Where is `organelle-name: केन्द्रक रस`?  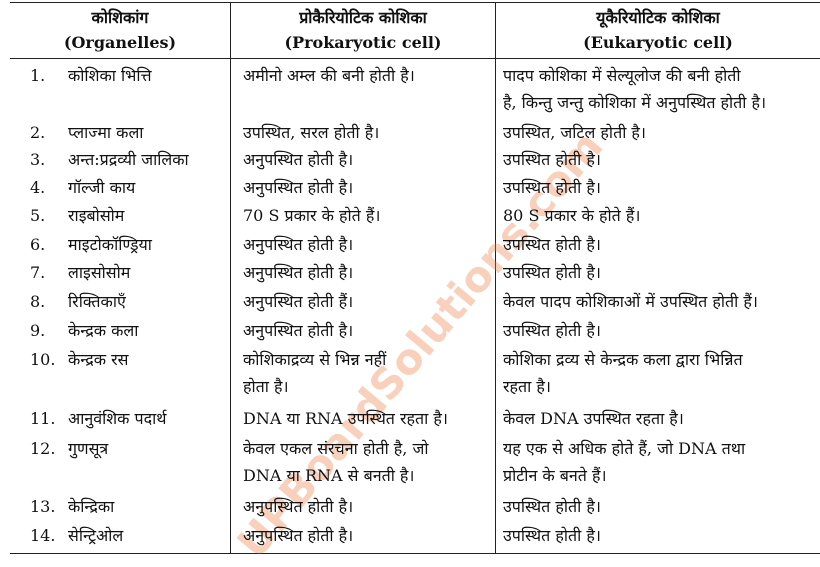
organelle-name: केन्द्रक रस is located at coordinates (98, 359).